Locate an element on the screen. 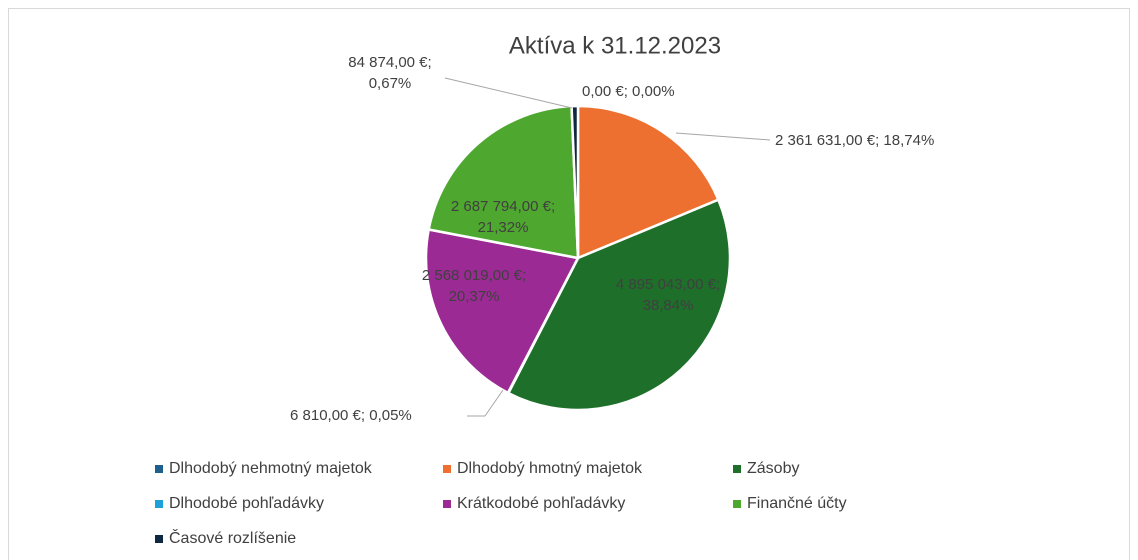 This screenshot has height=560, width=1138. data-label: 4 895 043,00 €; 38,84% is located at coordinates (668, 295).